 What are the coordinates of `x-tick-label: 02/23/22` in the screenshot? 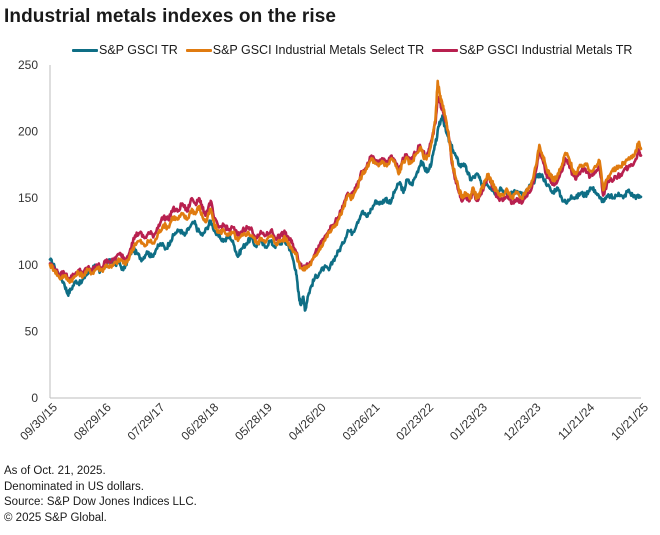 It's located at (414, 421).